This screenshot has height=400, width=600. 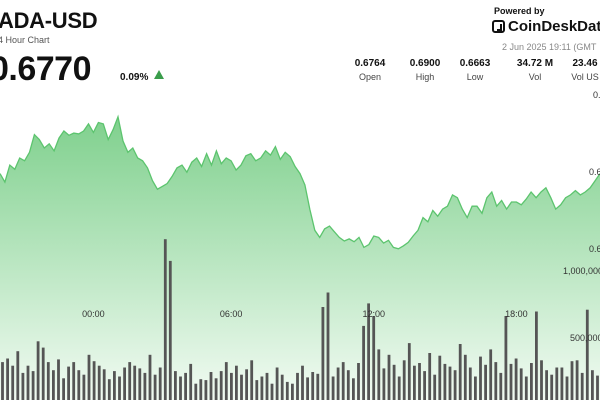 I want to click on y-axis-ticks: 0. 0.6 0.6 1,000,000 500,000, so click(x=581, y=216).